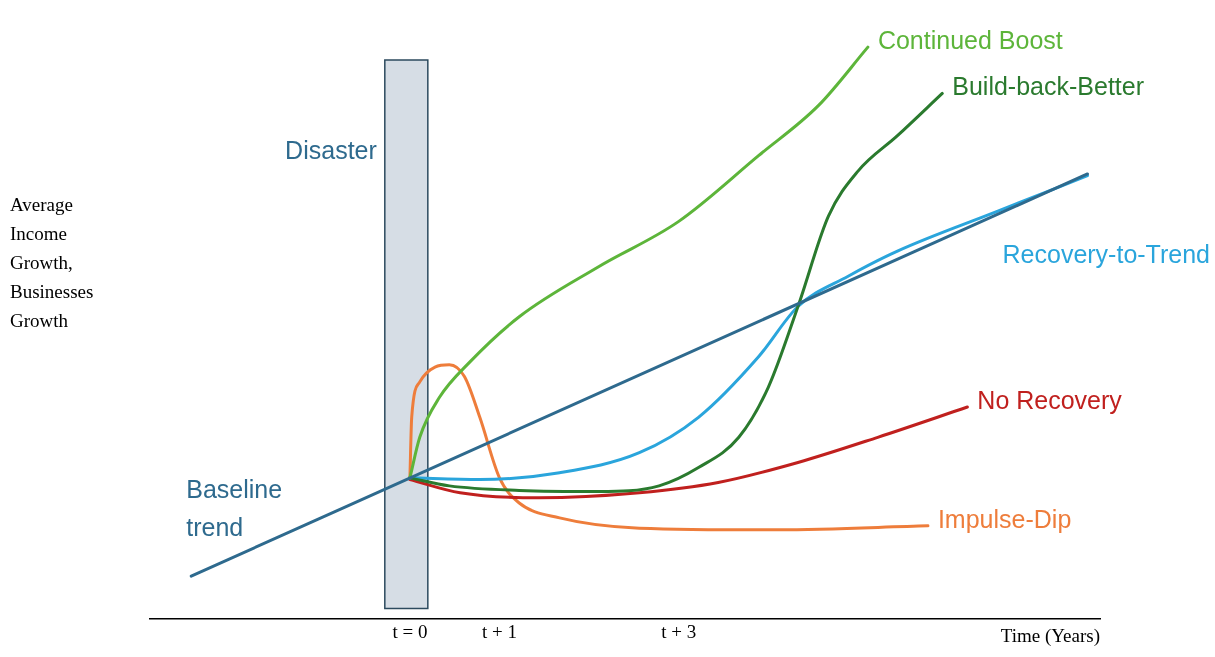 The height and width of the screenshot is (657, 1215). I want to click on series-label: No Recovery, so click(1050, 399).